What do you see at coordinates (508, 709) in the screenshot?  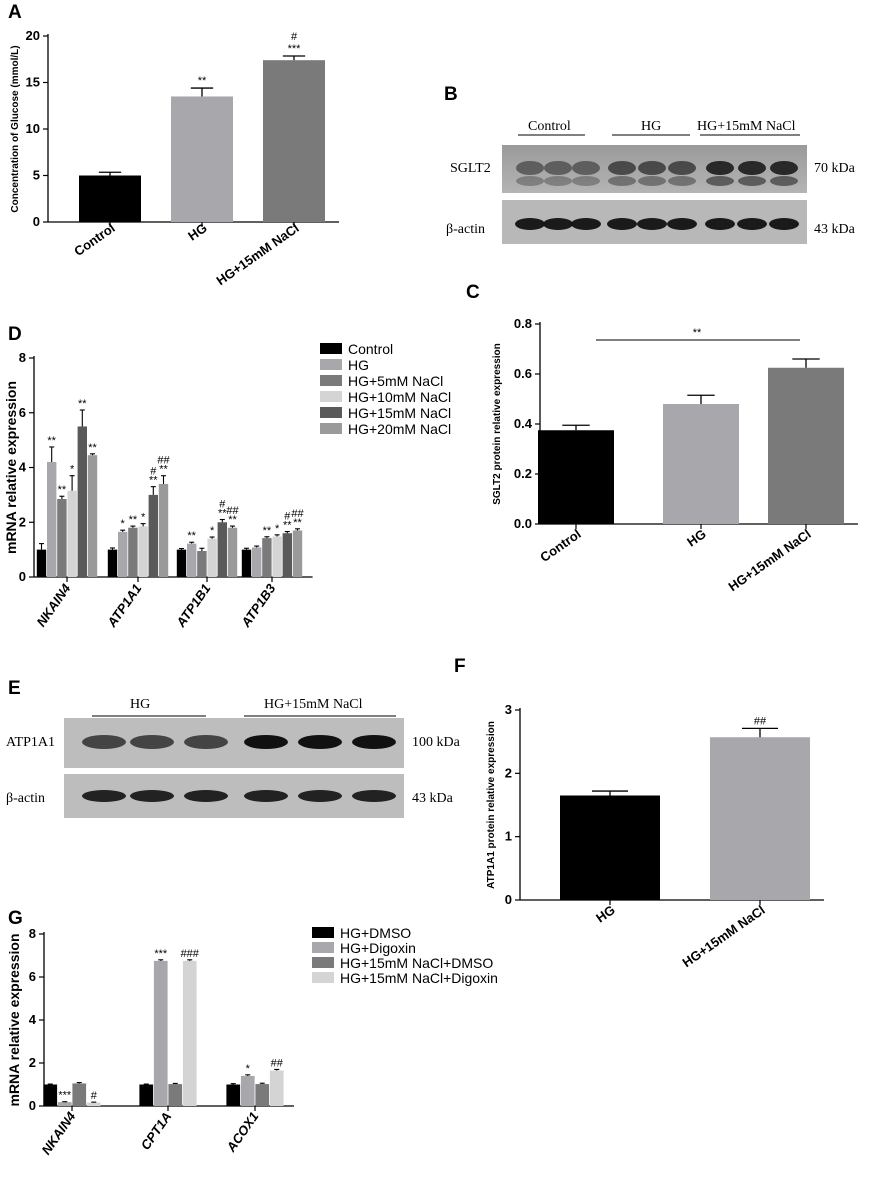 I see `y-tick-label: 3` at bounding box center [508, 709].